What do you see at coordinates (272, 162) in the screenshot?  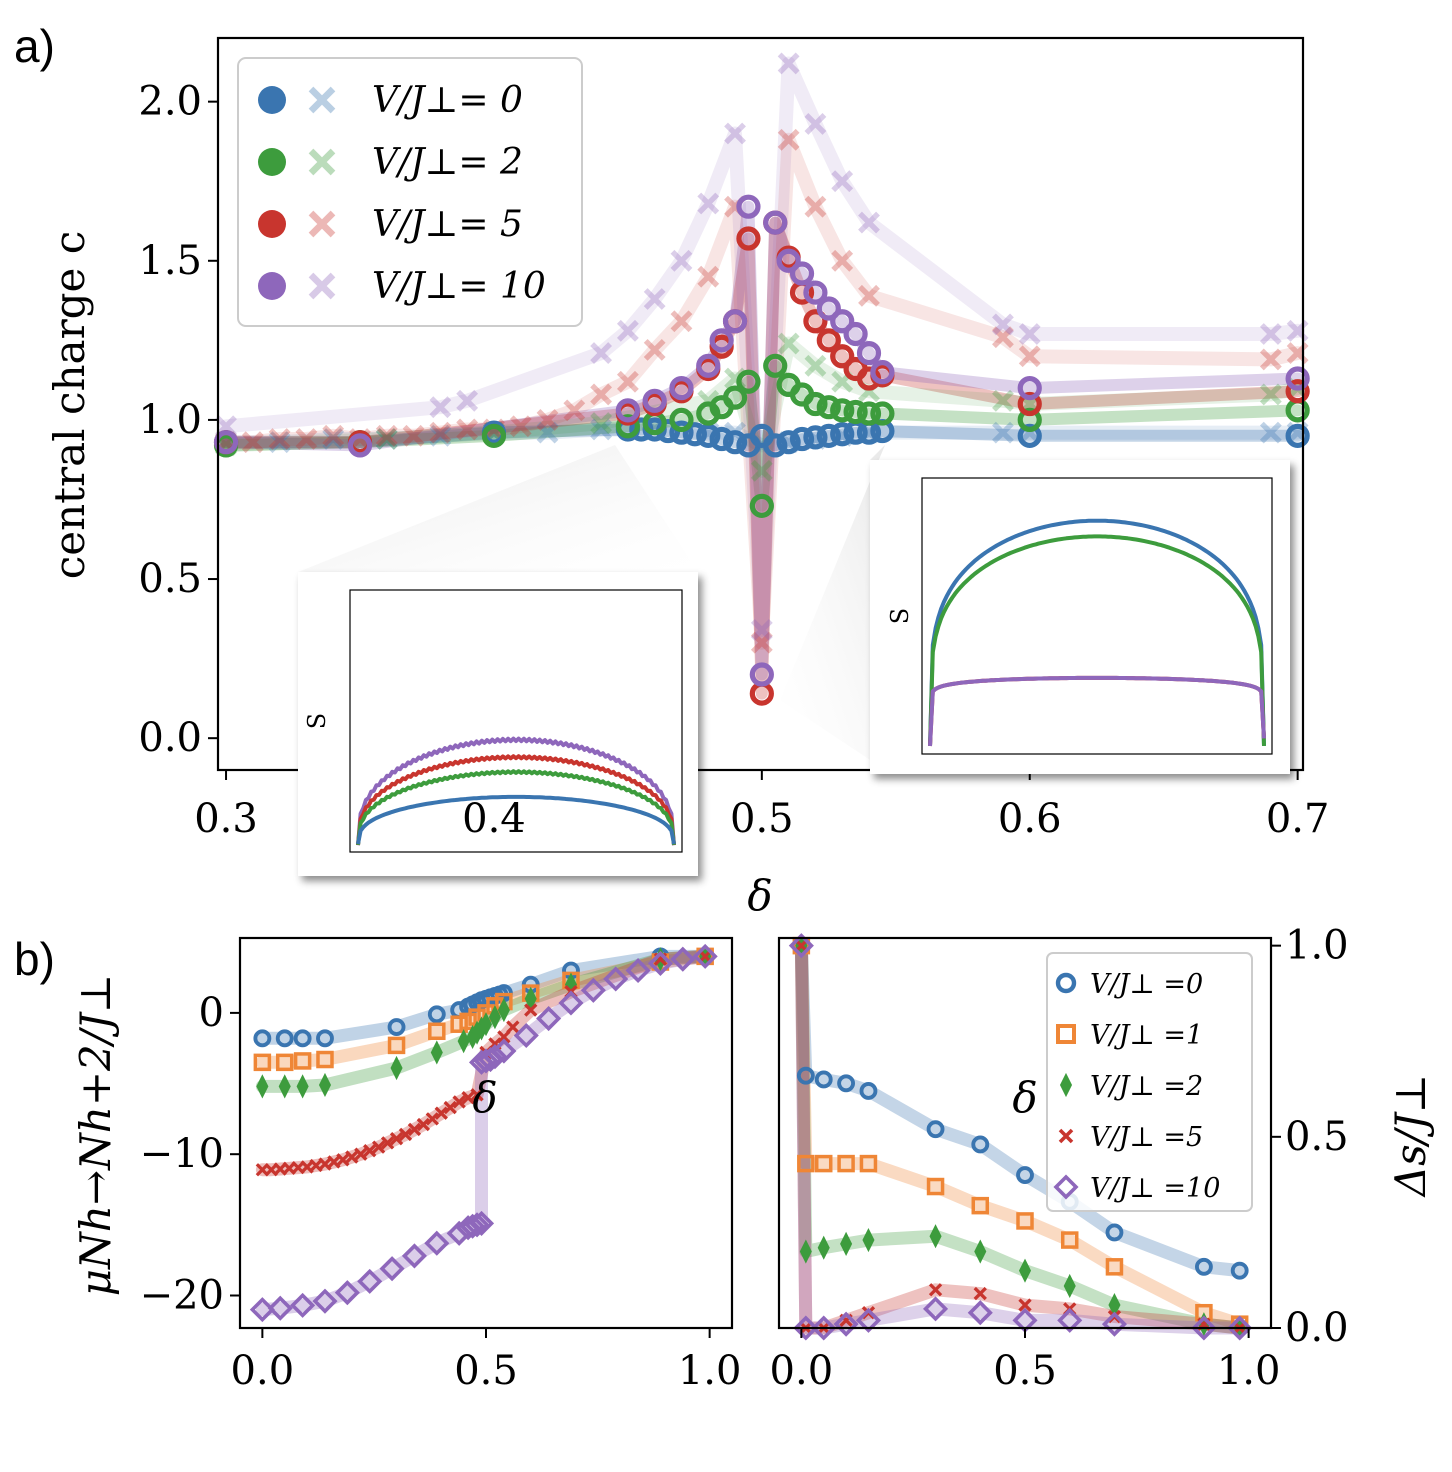 I see `legend-dot-green` at bounding box center [272, 162].